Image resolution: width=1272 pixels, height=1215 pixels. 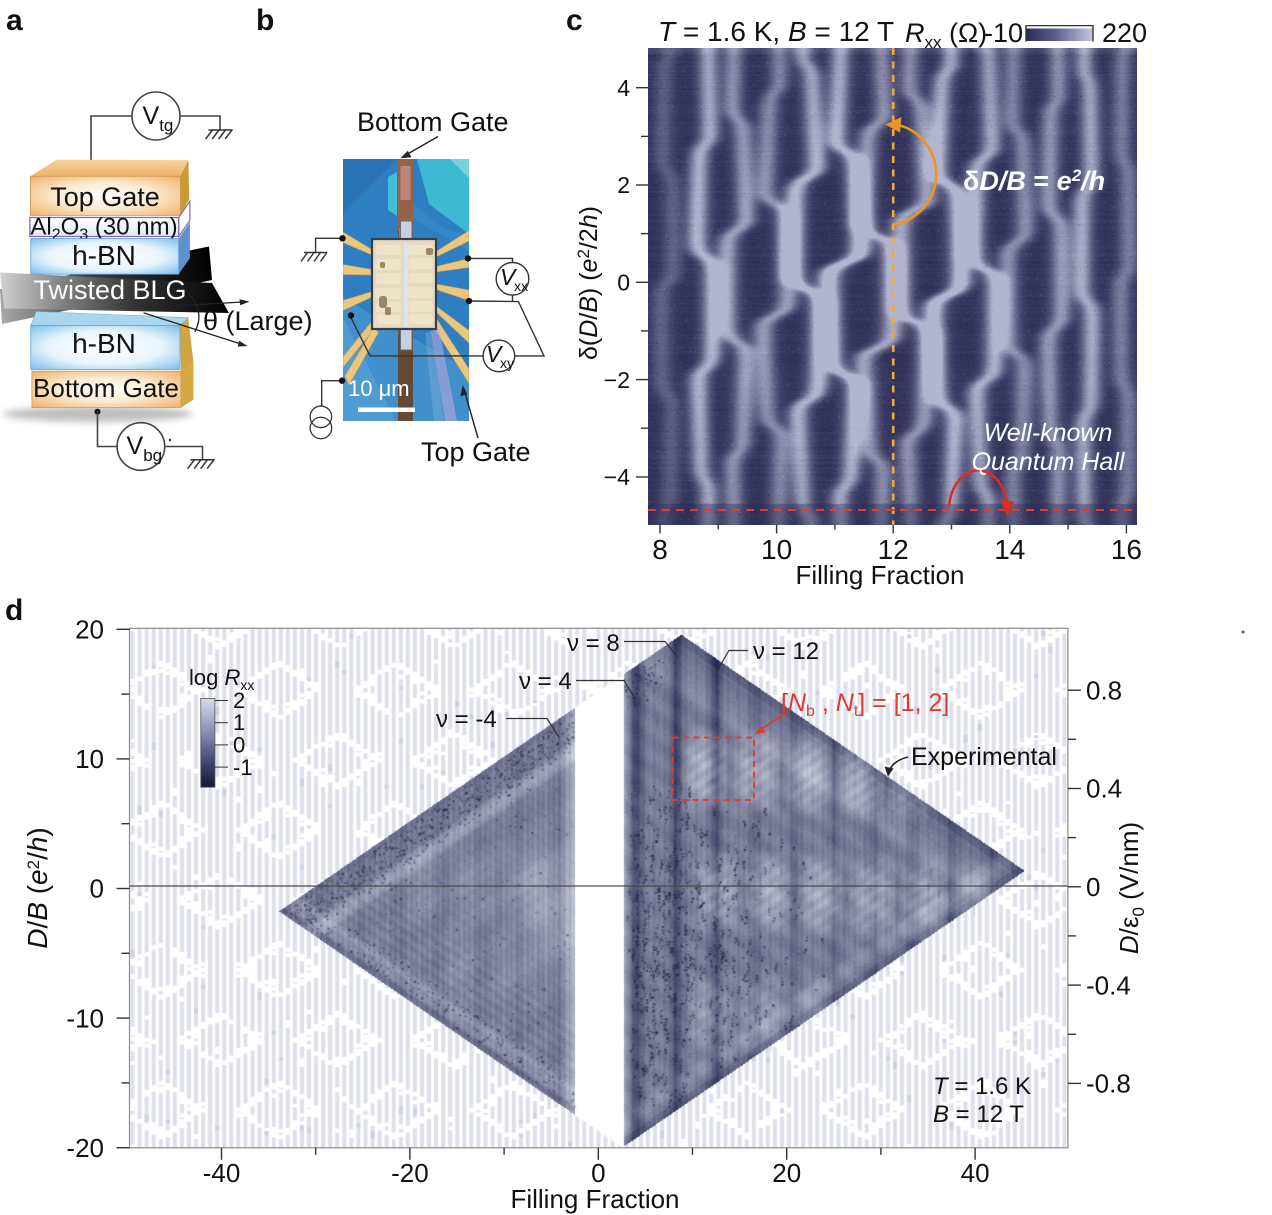 I want to click on svg-text: Quantum Hall, so click(x=1049, y=462).